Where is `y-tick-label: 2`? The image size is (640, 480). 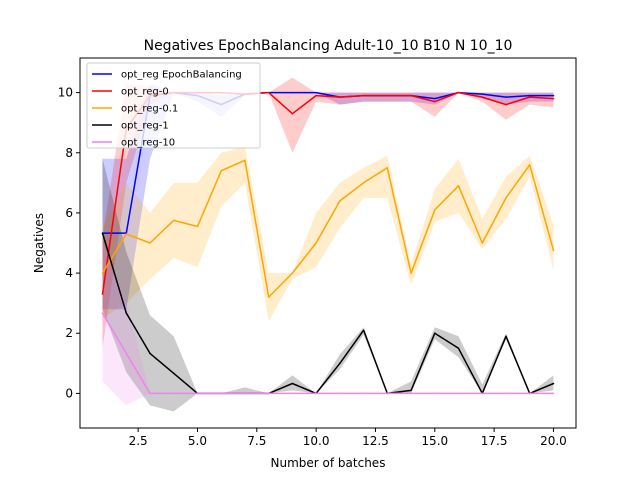 y-tick-label: 2 is located at coordinates (69, 333).